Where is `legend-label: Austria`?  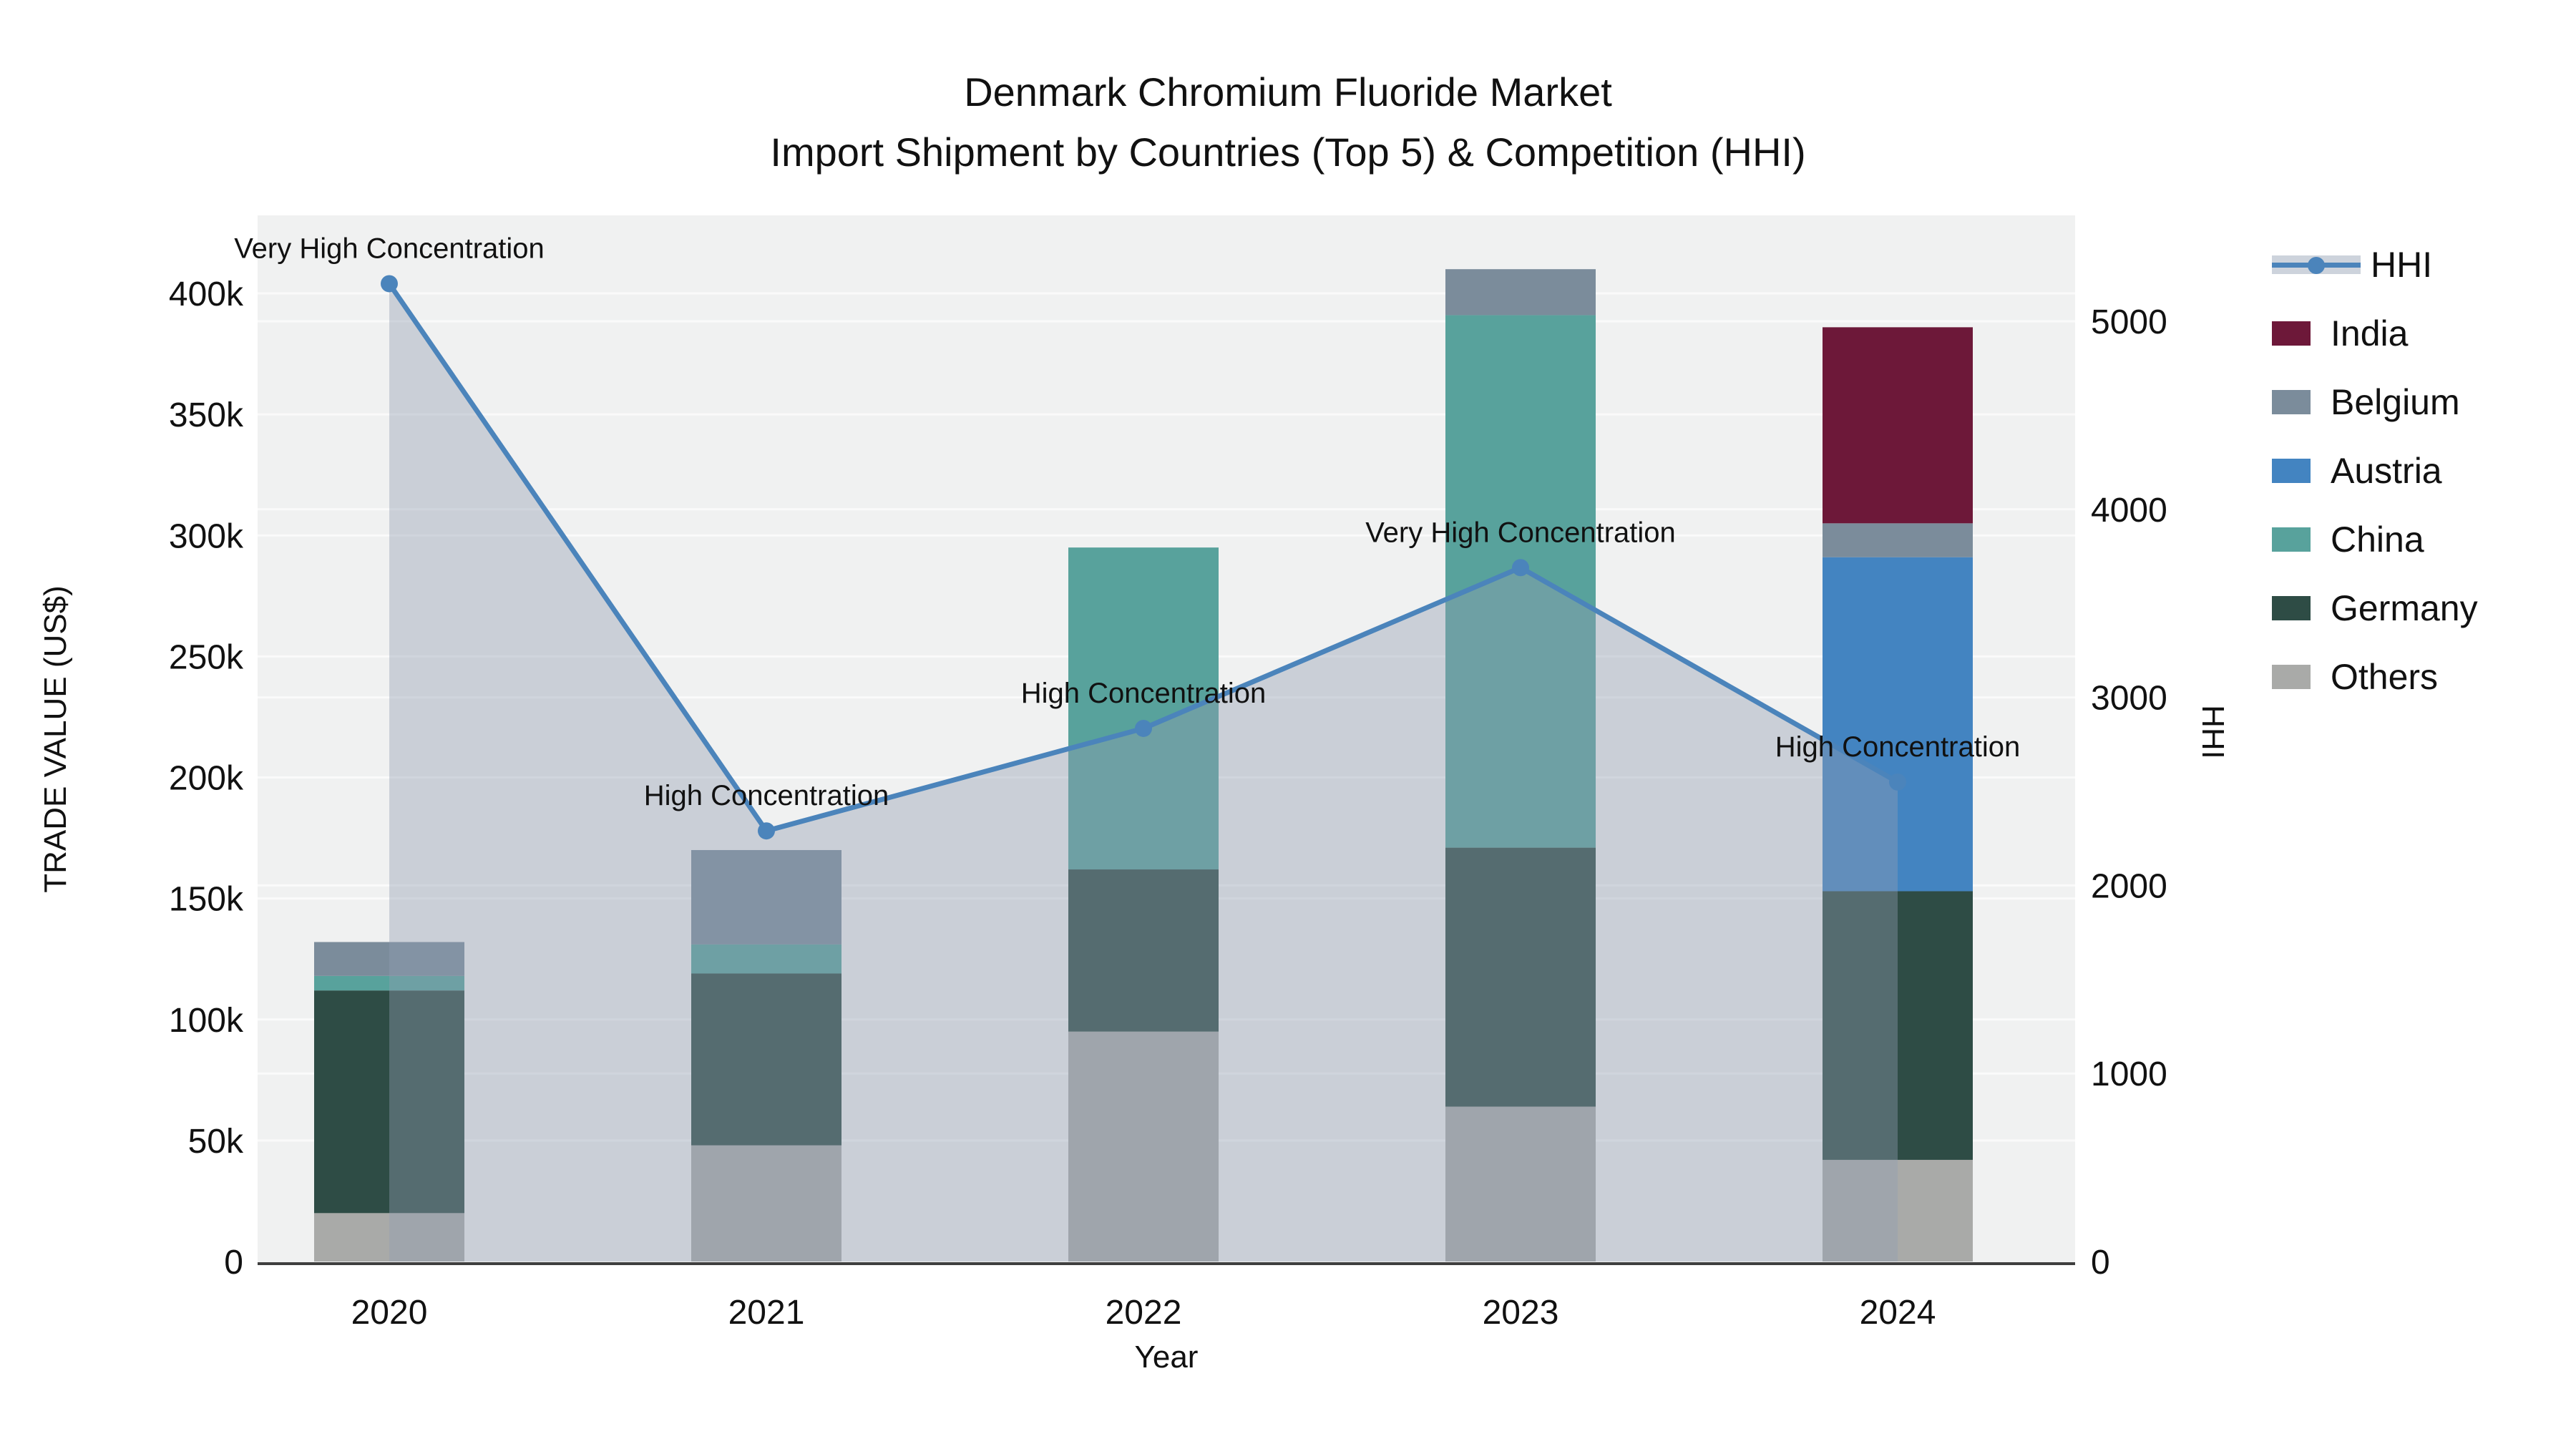
legend-label: Austria is located at coordinates (2386, 471).